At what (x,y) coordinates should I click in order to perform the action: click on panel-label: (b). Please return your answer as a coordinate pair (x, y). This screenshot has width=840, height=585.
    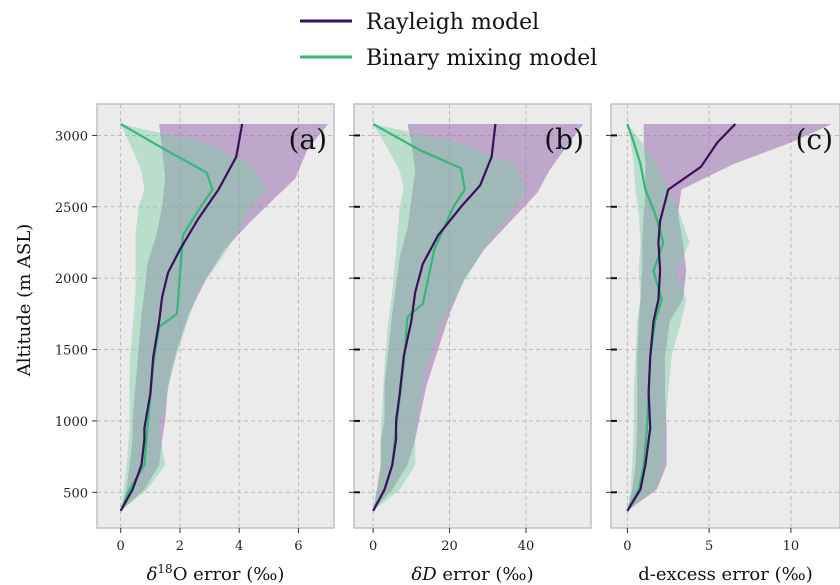
    Looking at the image, I should click on (564, 139).